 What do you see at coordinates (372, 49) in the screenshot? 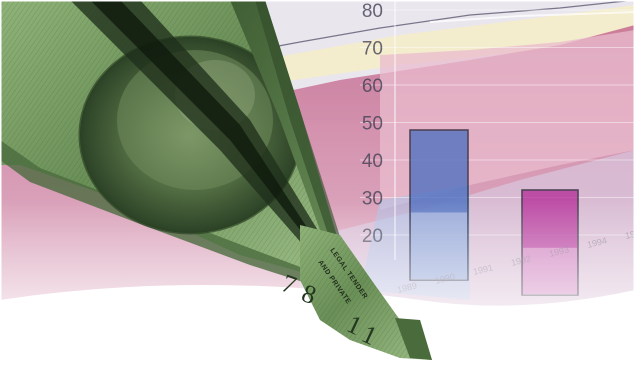
I see `y-tick-label: 70` at bounding box center [372, 49].